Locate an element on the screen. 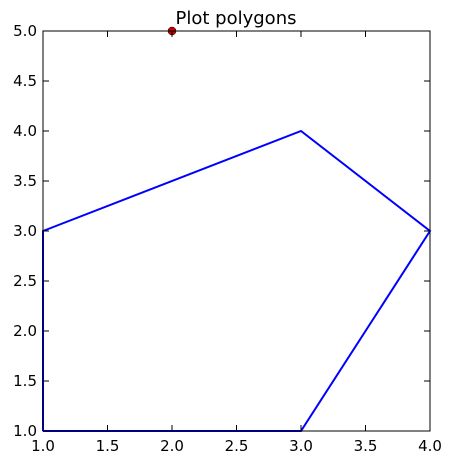 The height and width of the screenshot is (465, 452). x-tick-label: 4.0 is located at coordinates (430, 446).